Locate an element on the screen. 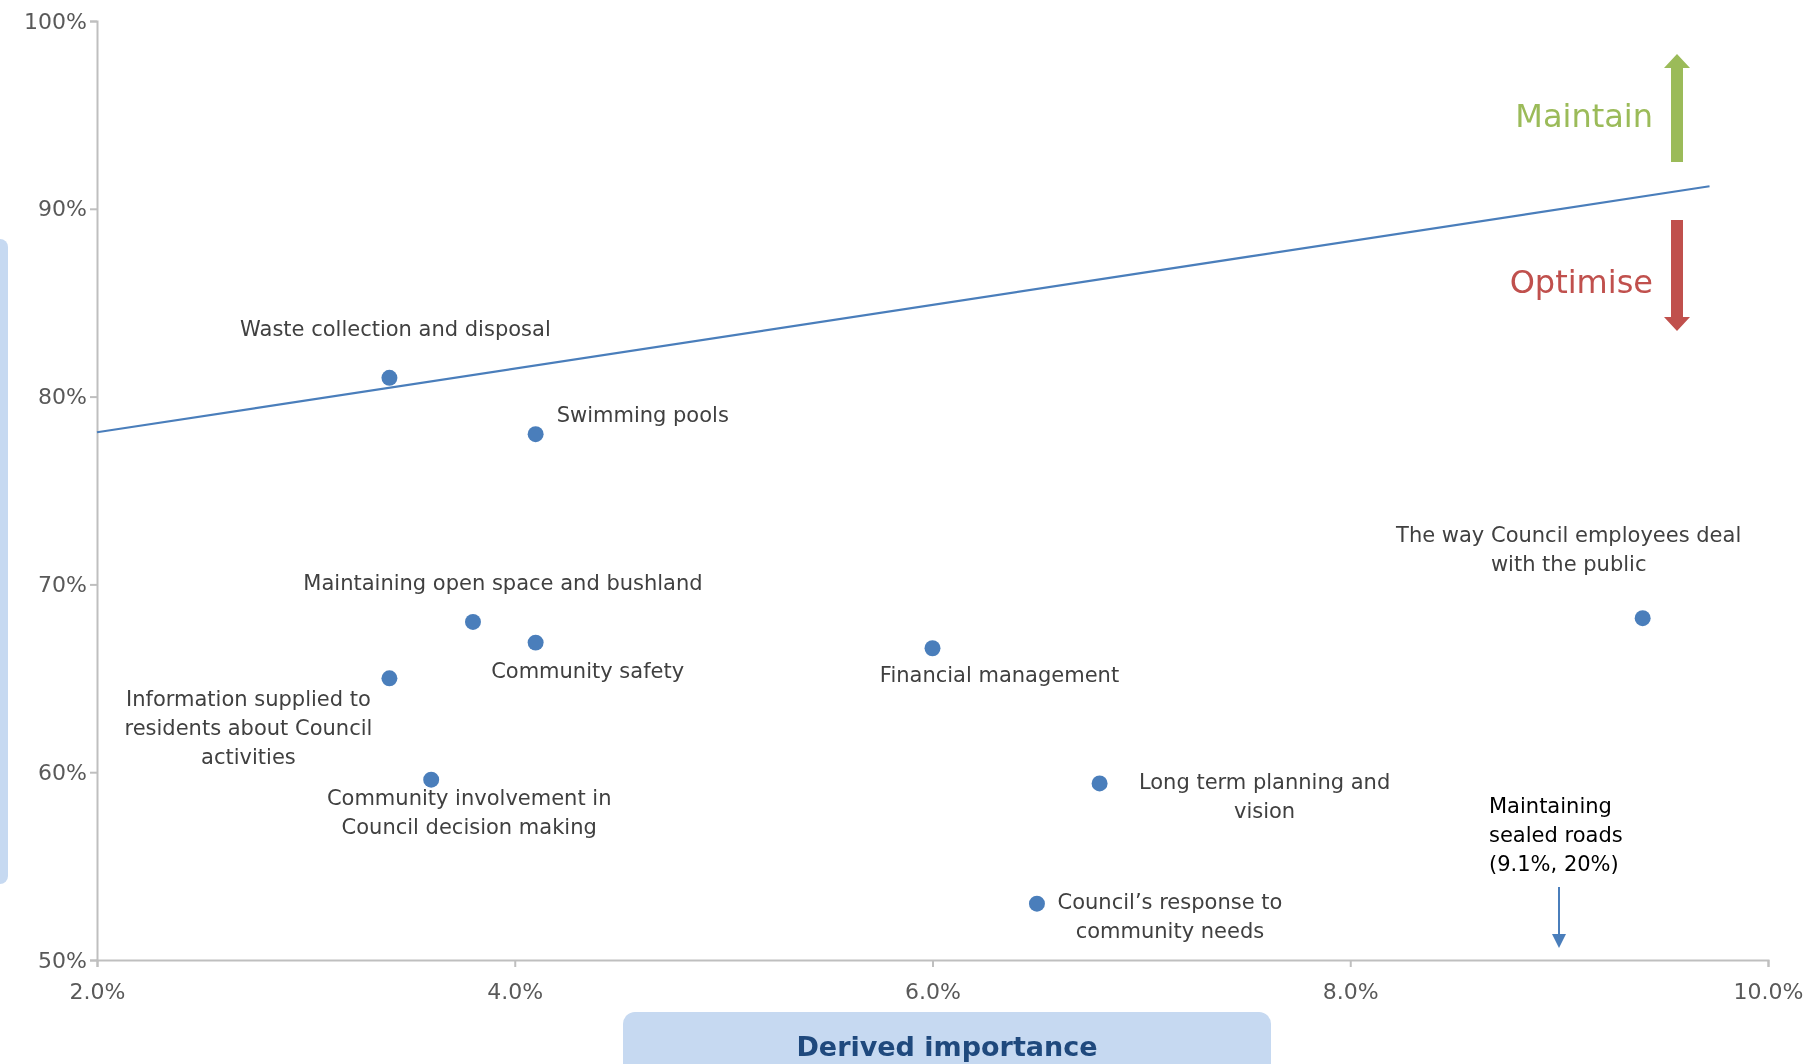  annotation: The way Council employees deal with the public is located at coordinates (1568, 550).